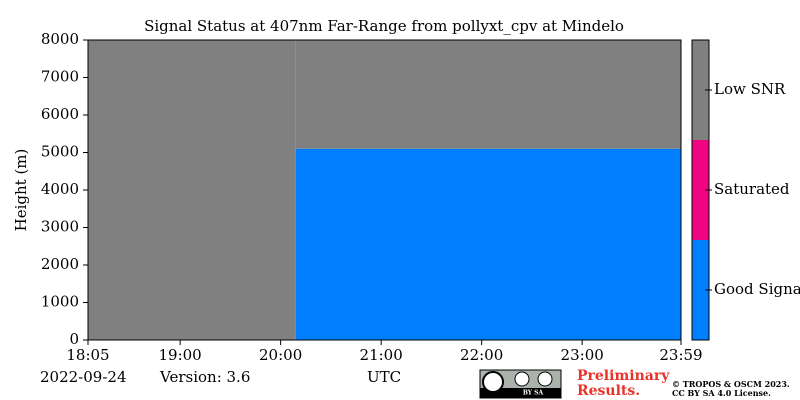 This screenshot has width=800, height=400. I want to click on legend-label: Low SNR, so click(750, 89).